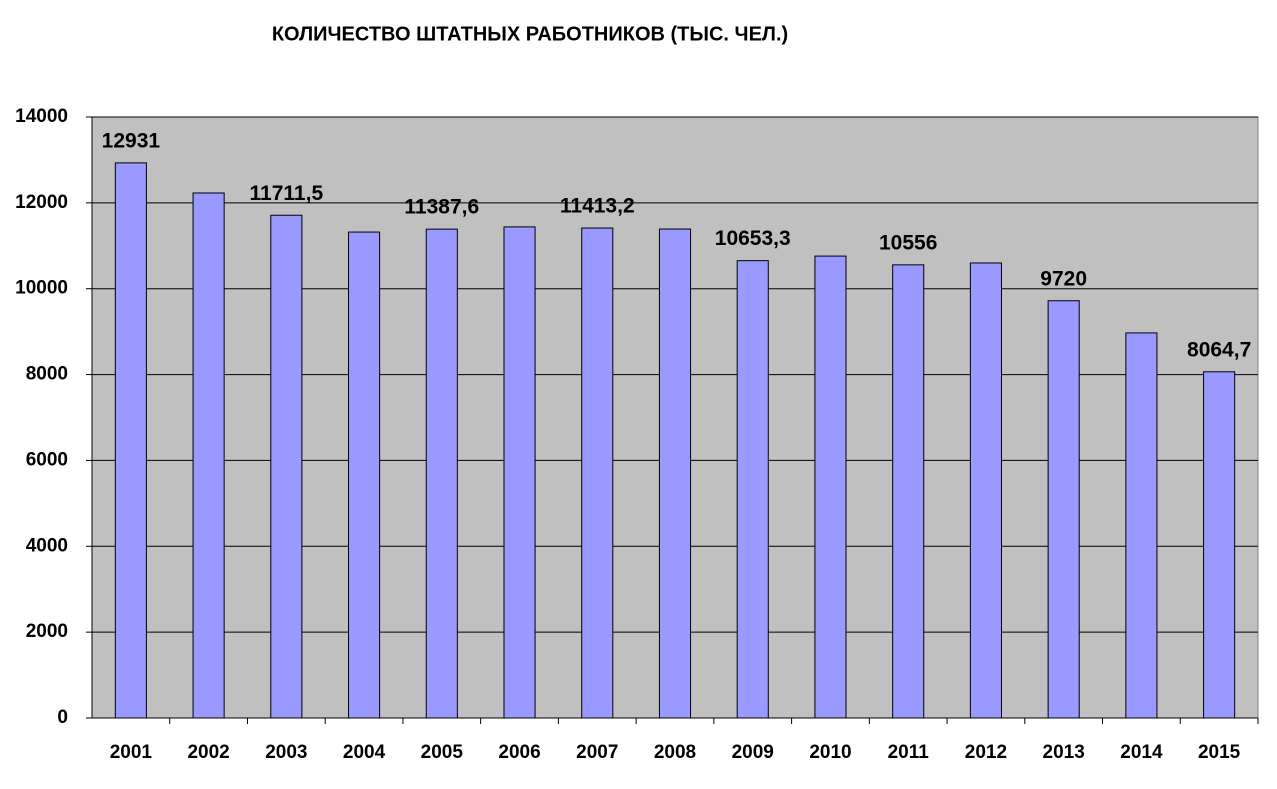  I want to click on x-tick-label: 2008, so click(675, 752).